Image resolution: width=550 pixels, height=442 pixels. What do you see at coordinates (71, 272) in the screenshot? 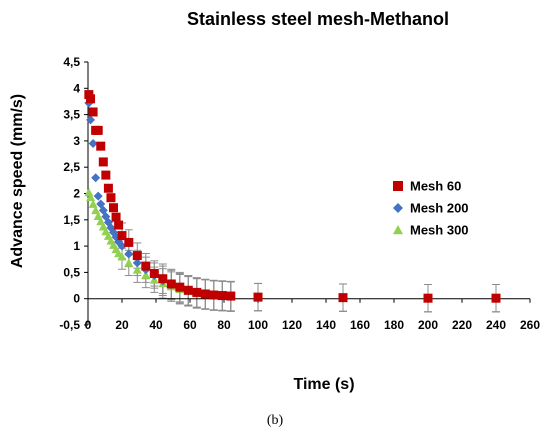
I see `y-tick-label: 0,5` at bounding box center [71, 272].